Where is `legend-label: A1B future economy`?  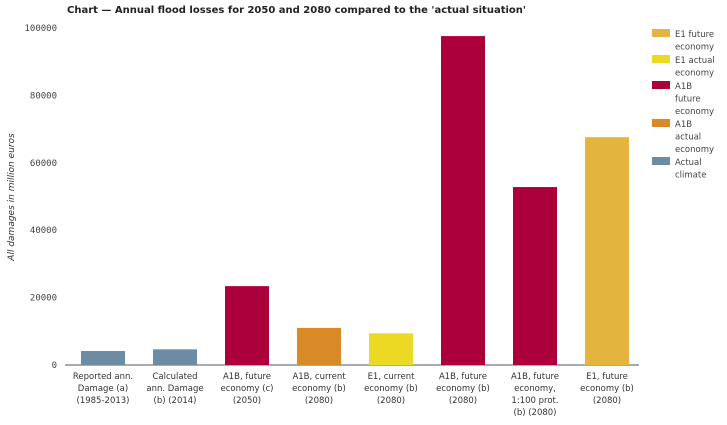
legend-label: A1B future economy is located at coordinates (694, 99).